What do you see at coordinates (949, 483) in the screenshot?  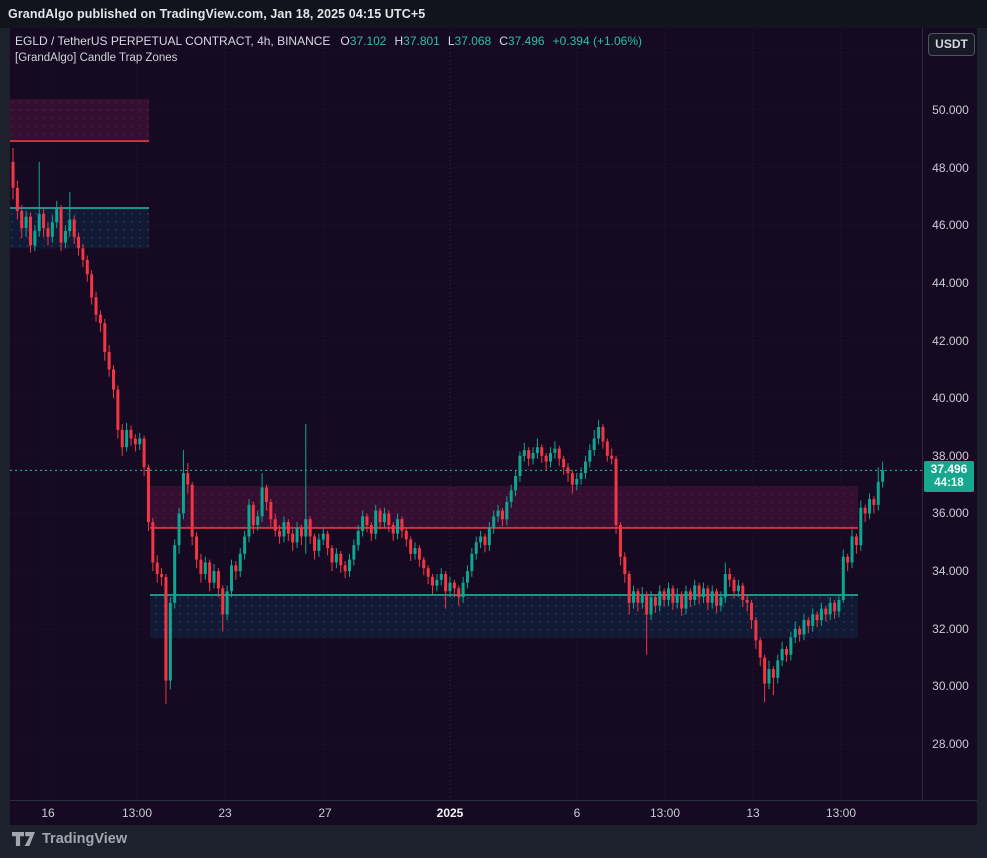 I see `bar-countdown: 44:18` at bounding box center [949, 483].